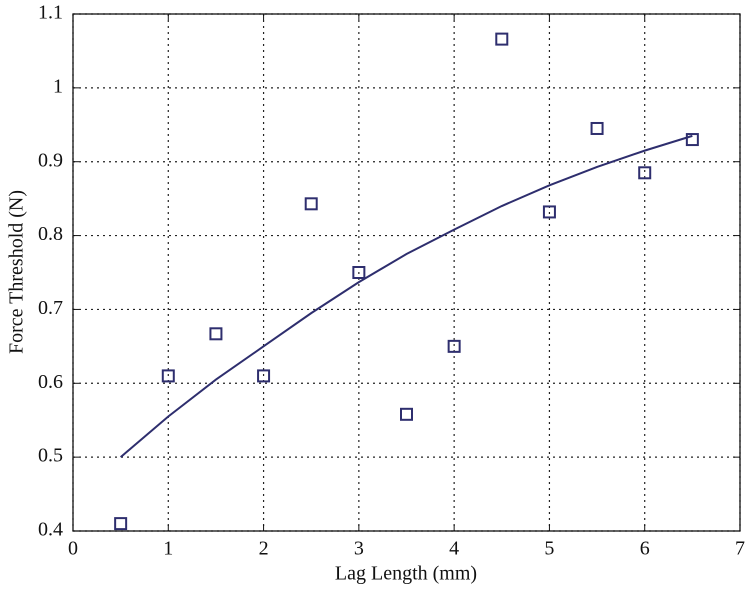 This screenshot has height=590, width=754. I want to click on y-tick-label: 0.7, so click(50, 308).